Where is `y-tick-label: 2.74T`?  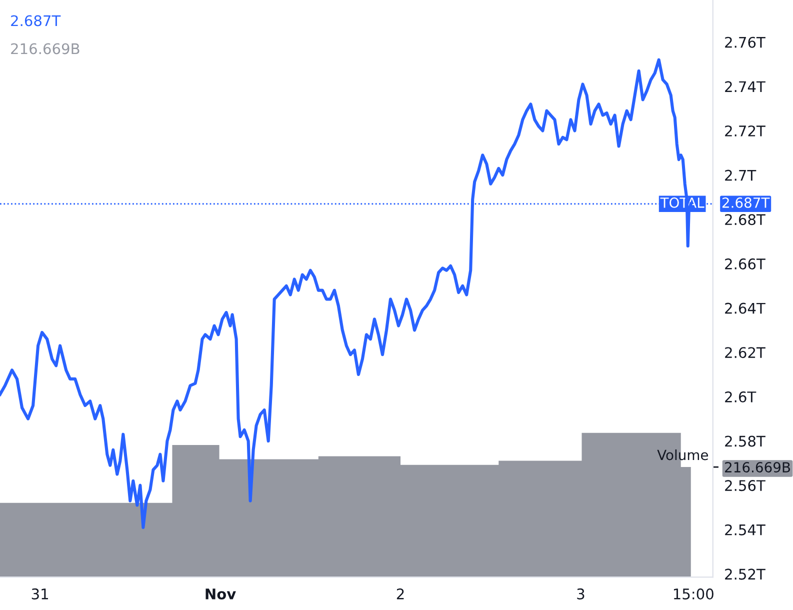 y-tick-label: 2.74T is located at coordinates (745, 86).